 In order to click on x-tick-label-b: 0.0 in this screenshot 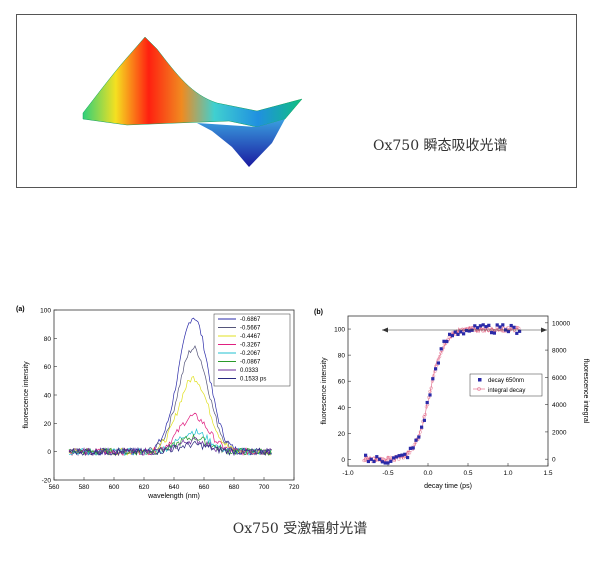, I will do `click(427, 473)`.